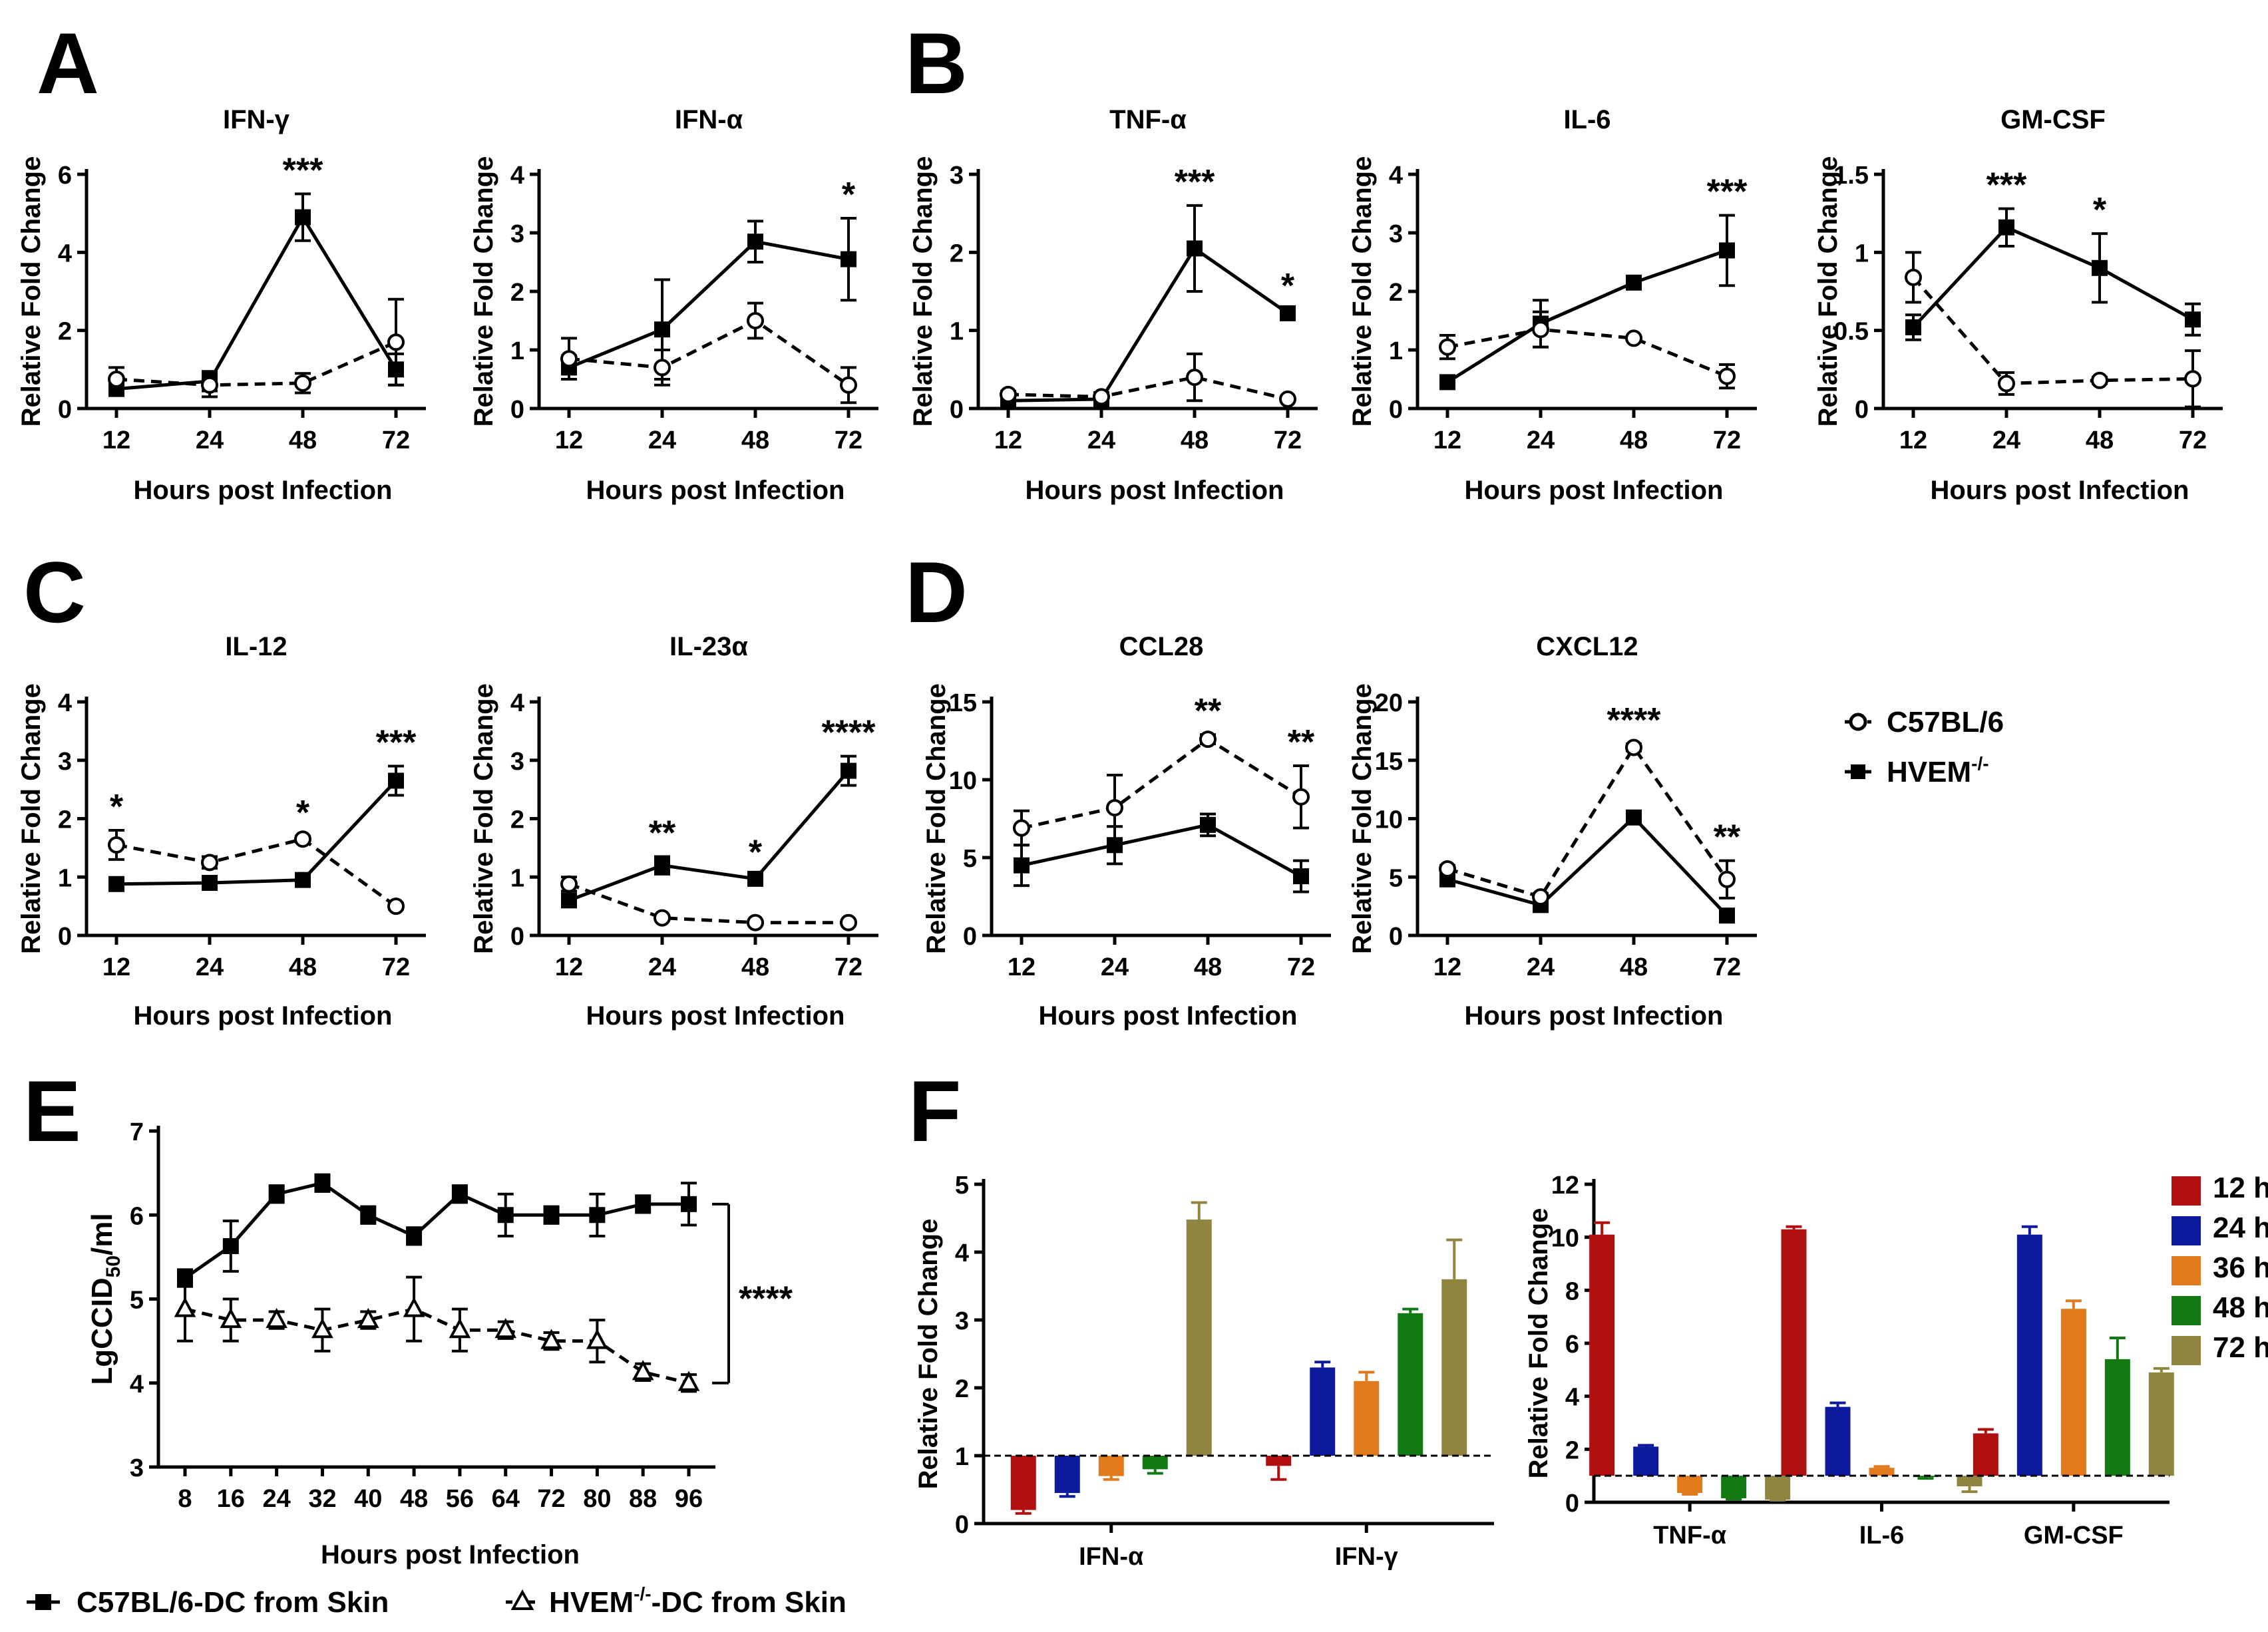  What do you see at coordinates (1587, 646) in the screenshot?
I see `chart-title: CXCL12` at bounding box center [1587, 646].